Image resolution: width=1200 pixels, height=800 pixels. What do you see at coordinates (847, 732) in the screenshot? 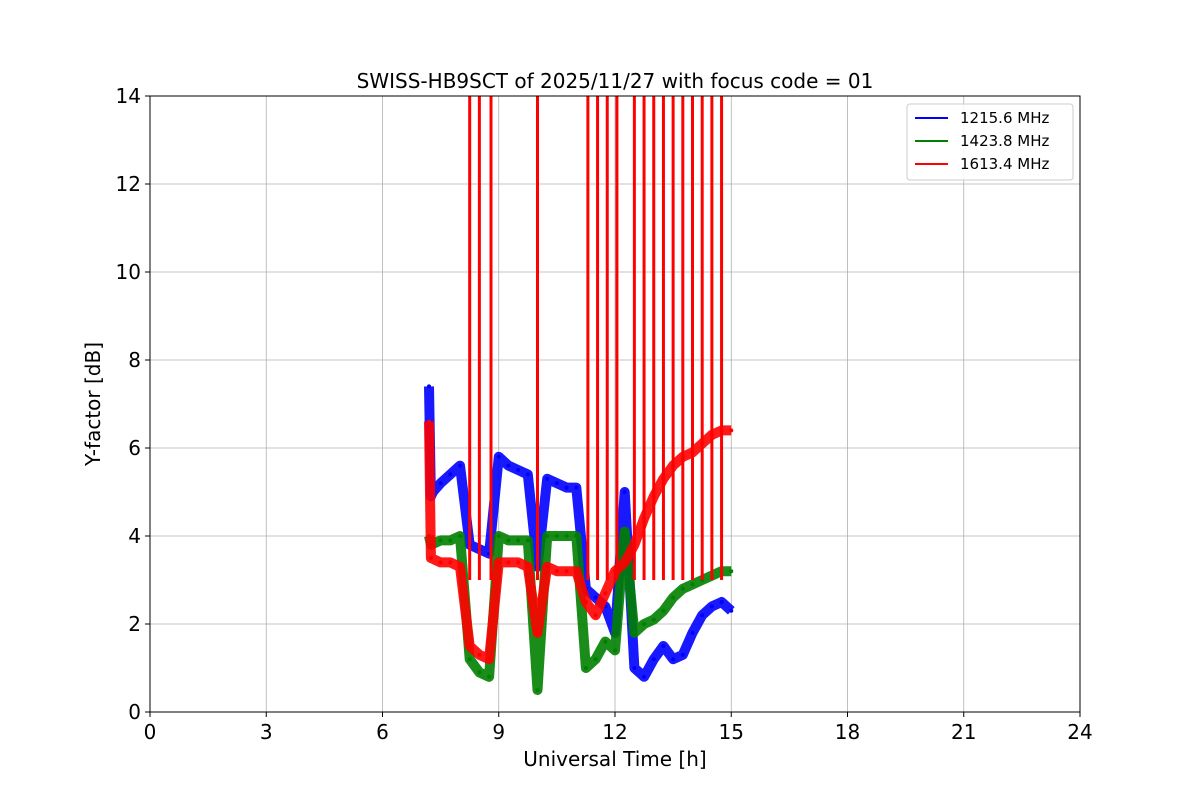
I see `x-tick-label: 18` at bounding box center [847, 732].